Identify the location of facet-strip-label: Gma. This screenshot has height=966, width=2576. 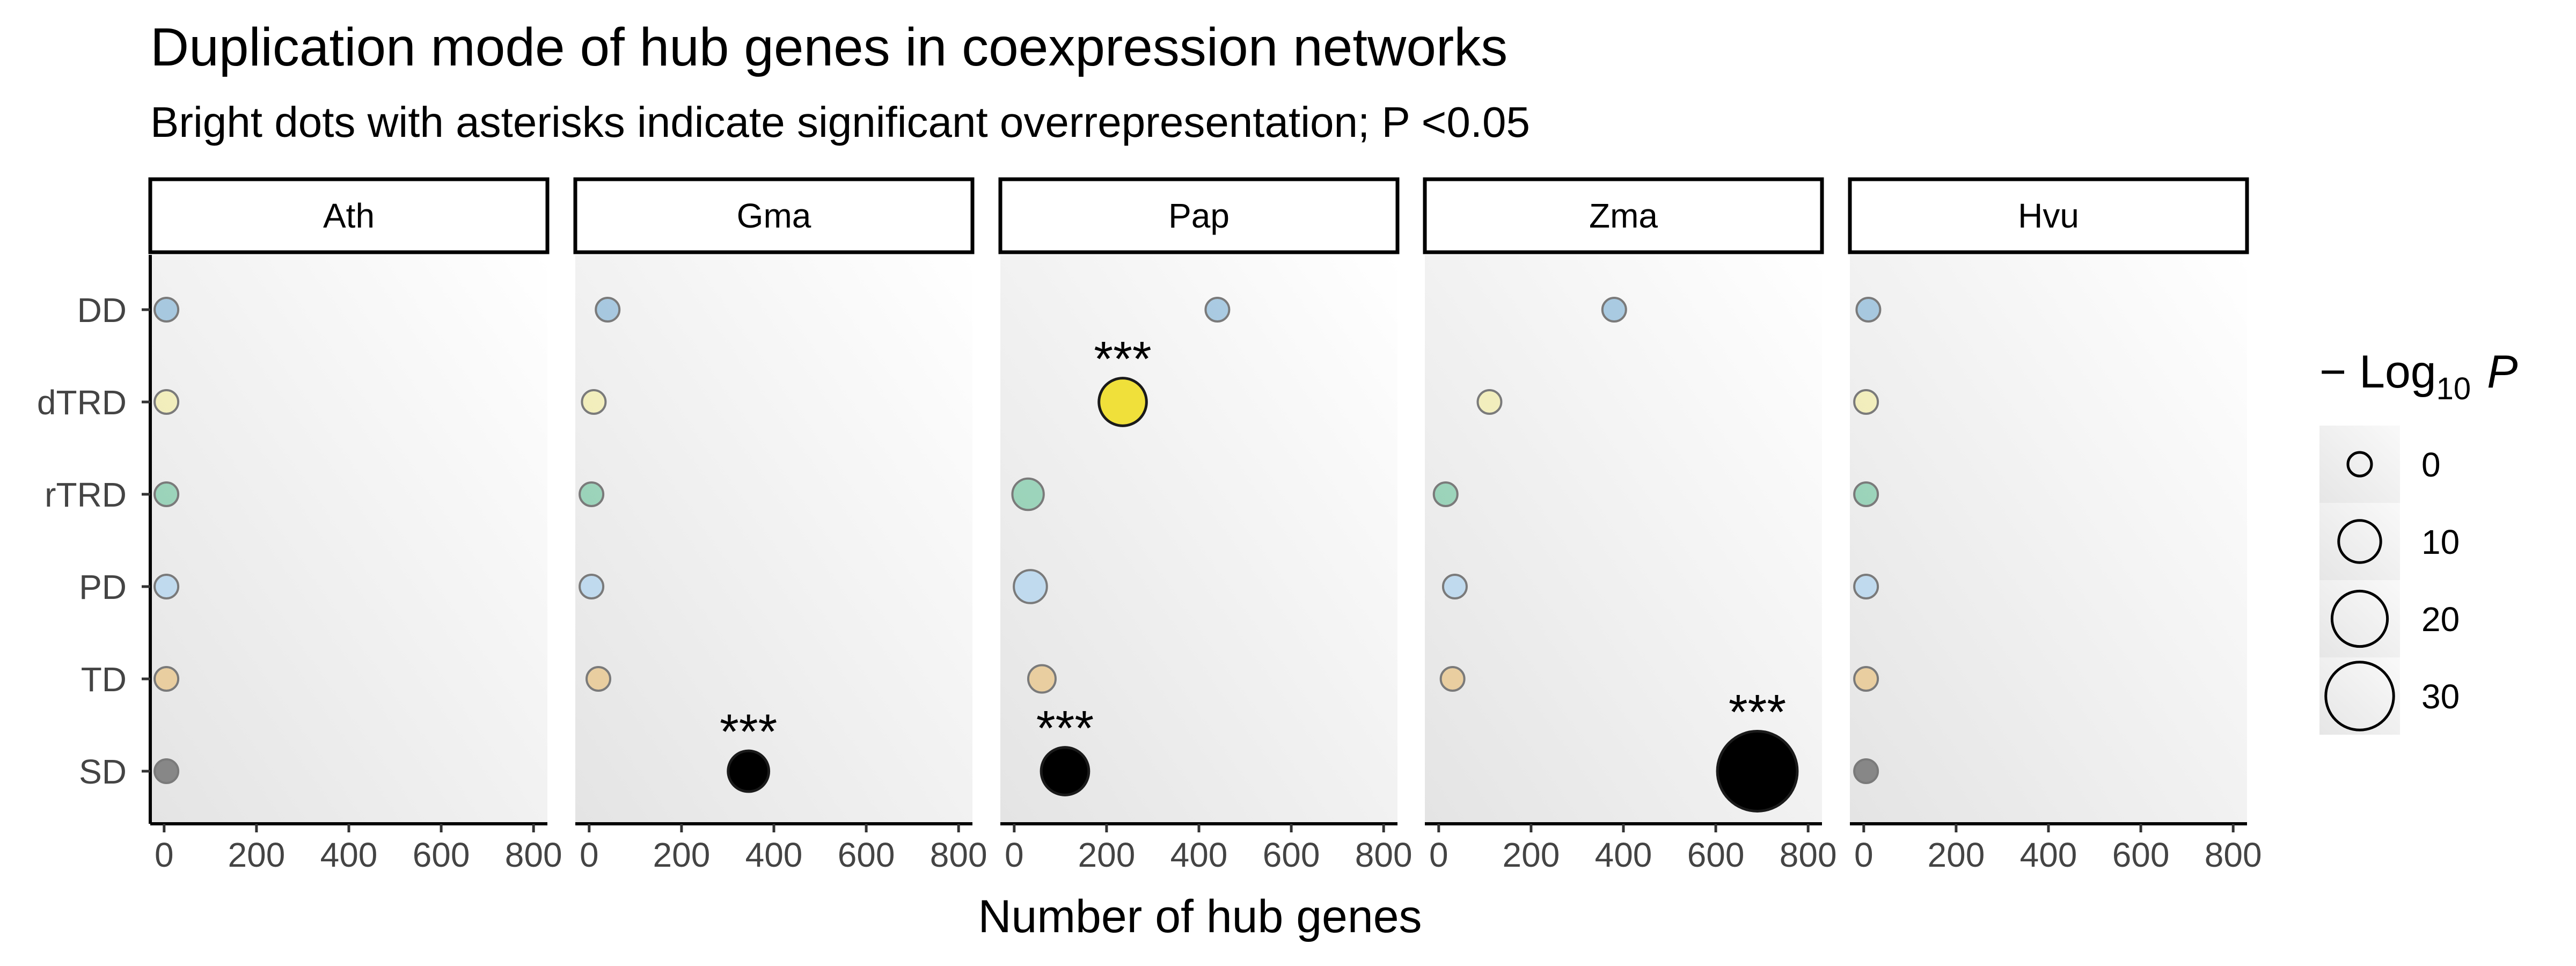
(774, 215).